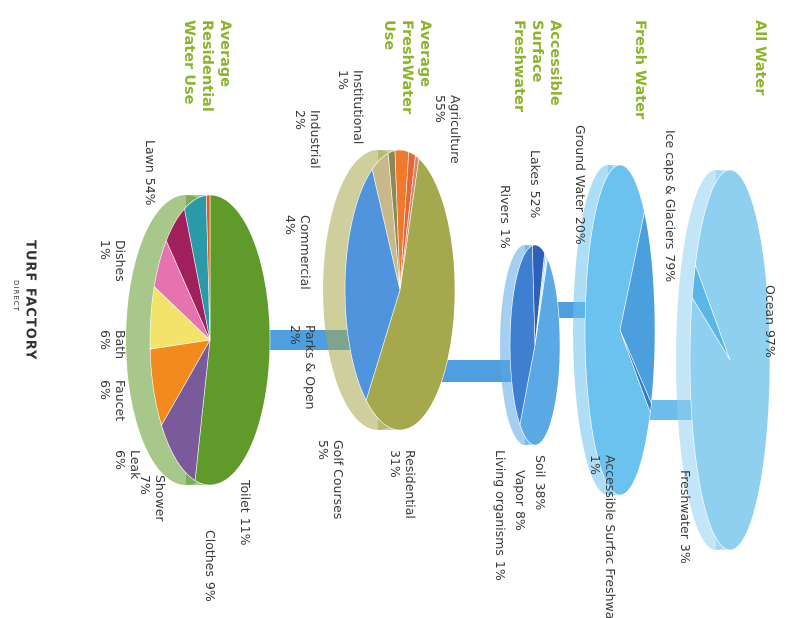  Describe the element at coordinates (291, 225) in the screenshot. I see `slice-value: 4%` at that location.